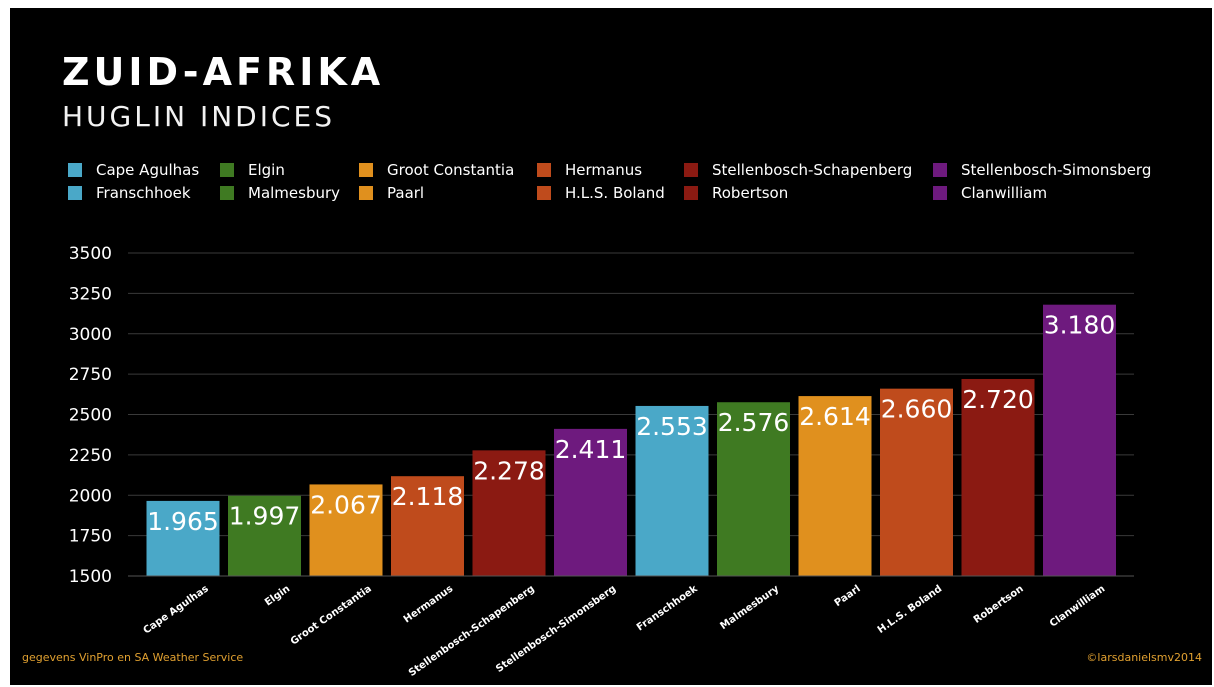  I want to click on x-tick-label: Hermanus, so click(428, 604).